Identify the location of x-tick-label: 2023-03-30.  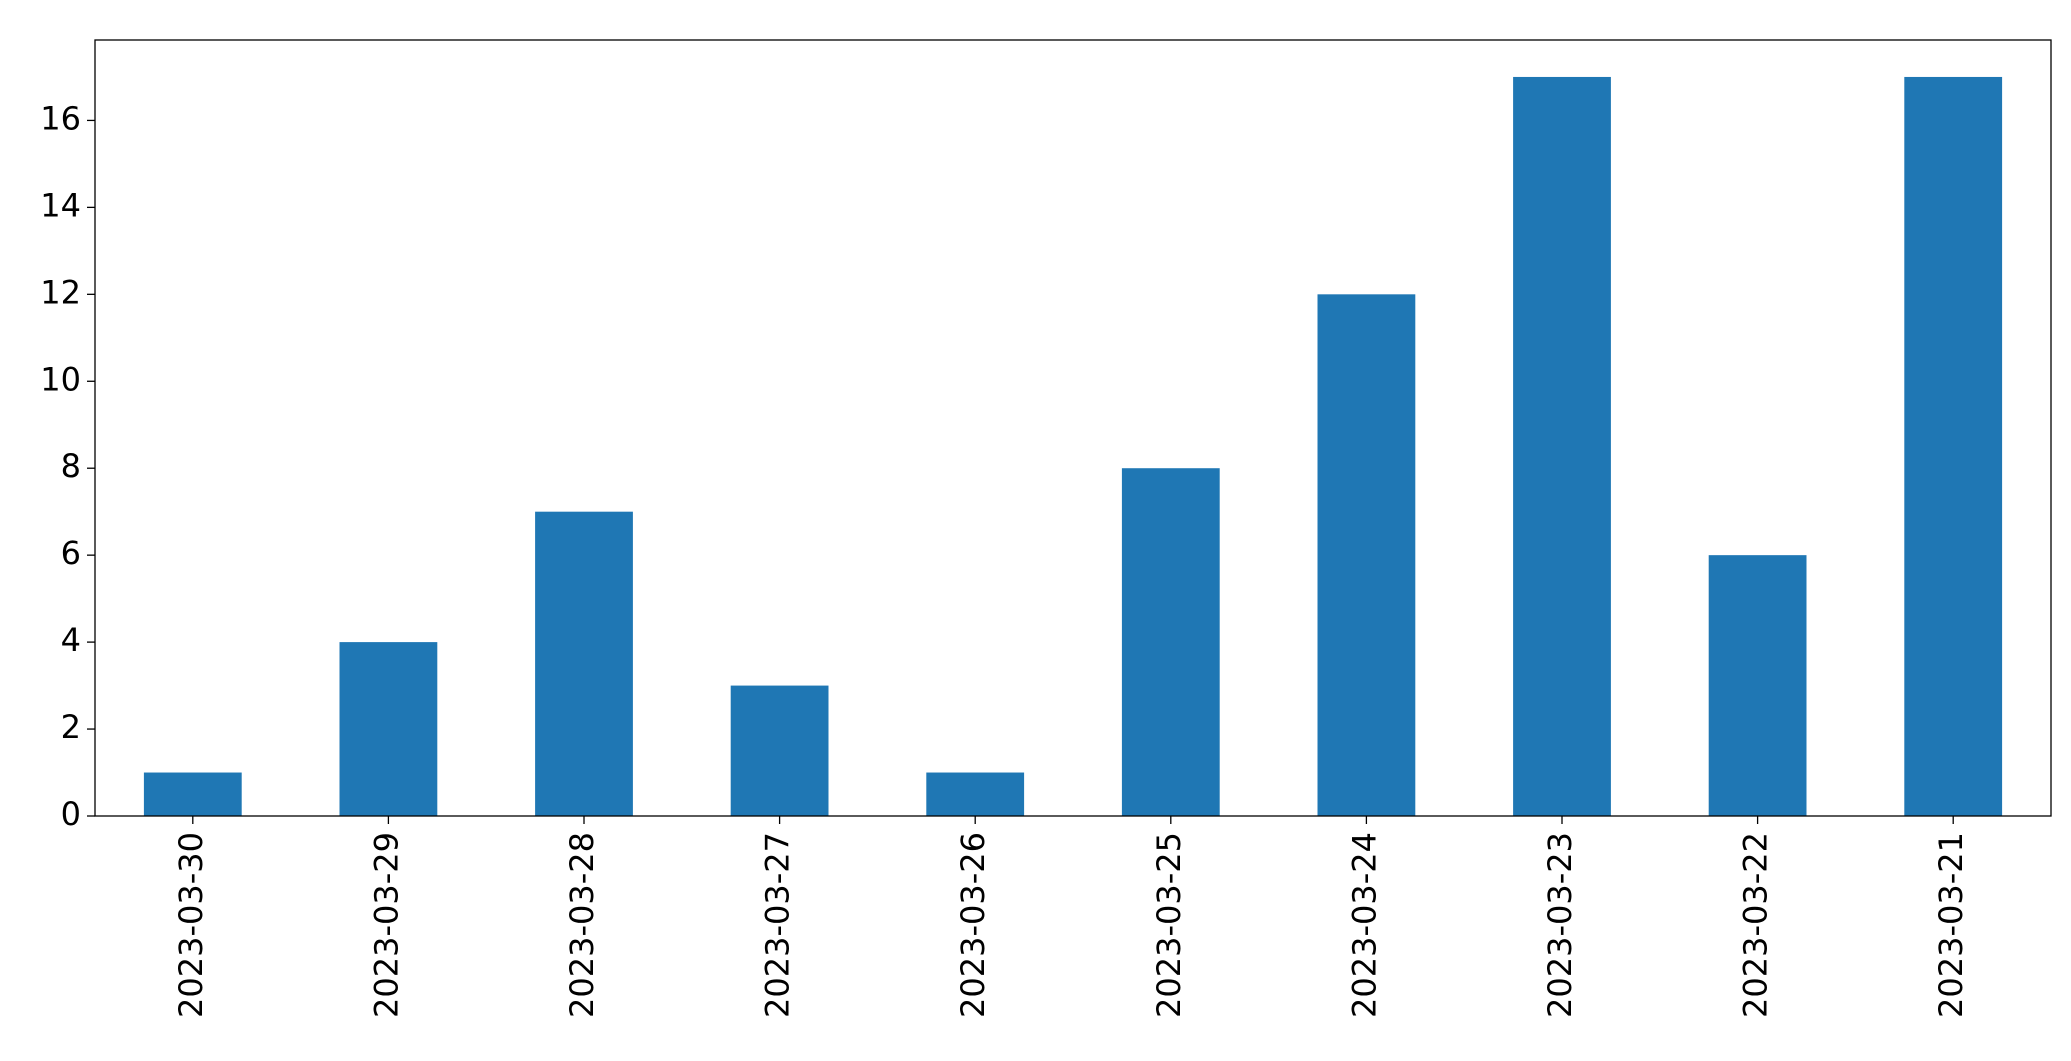
(191, 925).